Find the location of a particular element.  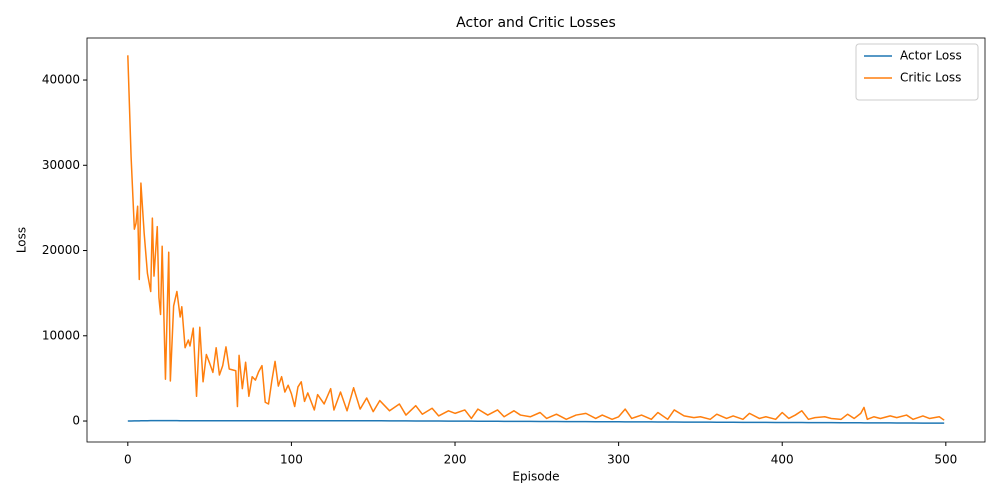

x-tick-label: 100 is located at coordinates (291, 460).